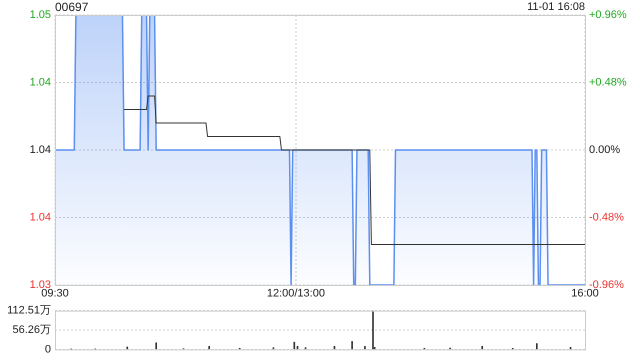 The width and height of the screenshot is (640, 360). What do you see at coordinates (47, 349) in the screenshot?
I see `y-tick-label: 0` at bounding box center [47, 349].